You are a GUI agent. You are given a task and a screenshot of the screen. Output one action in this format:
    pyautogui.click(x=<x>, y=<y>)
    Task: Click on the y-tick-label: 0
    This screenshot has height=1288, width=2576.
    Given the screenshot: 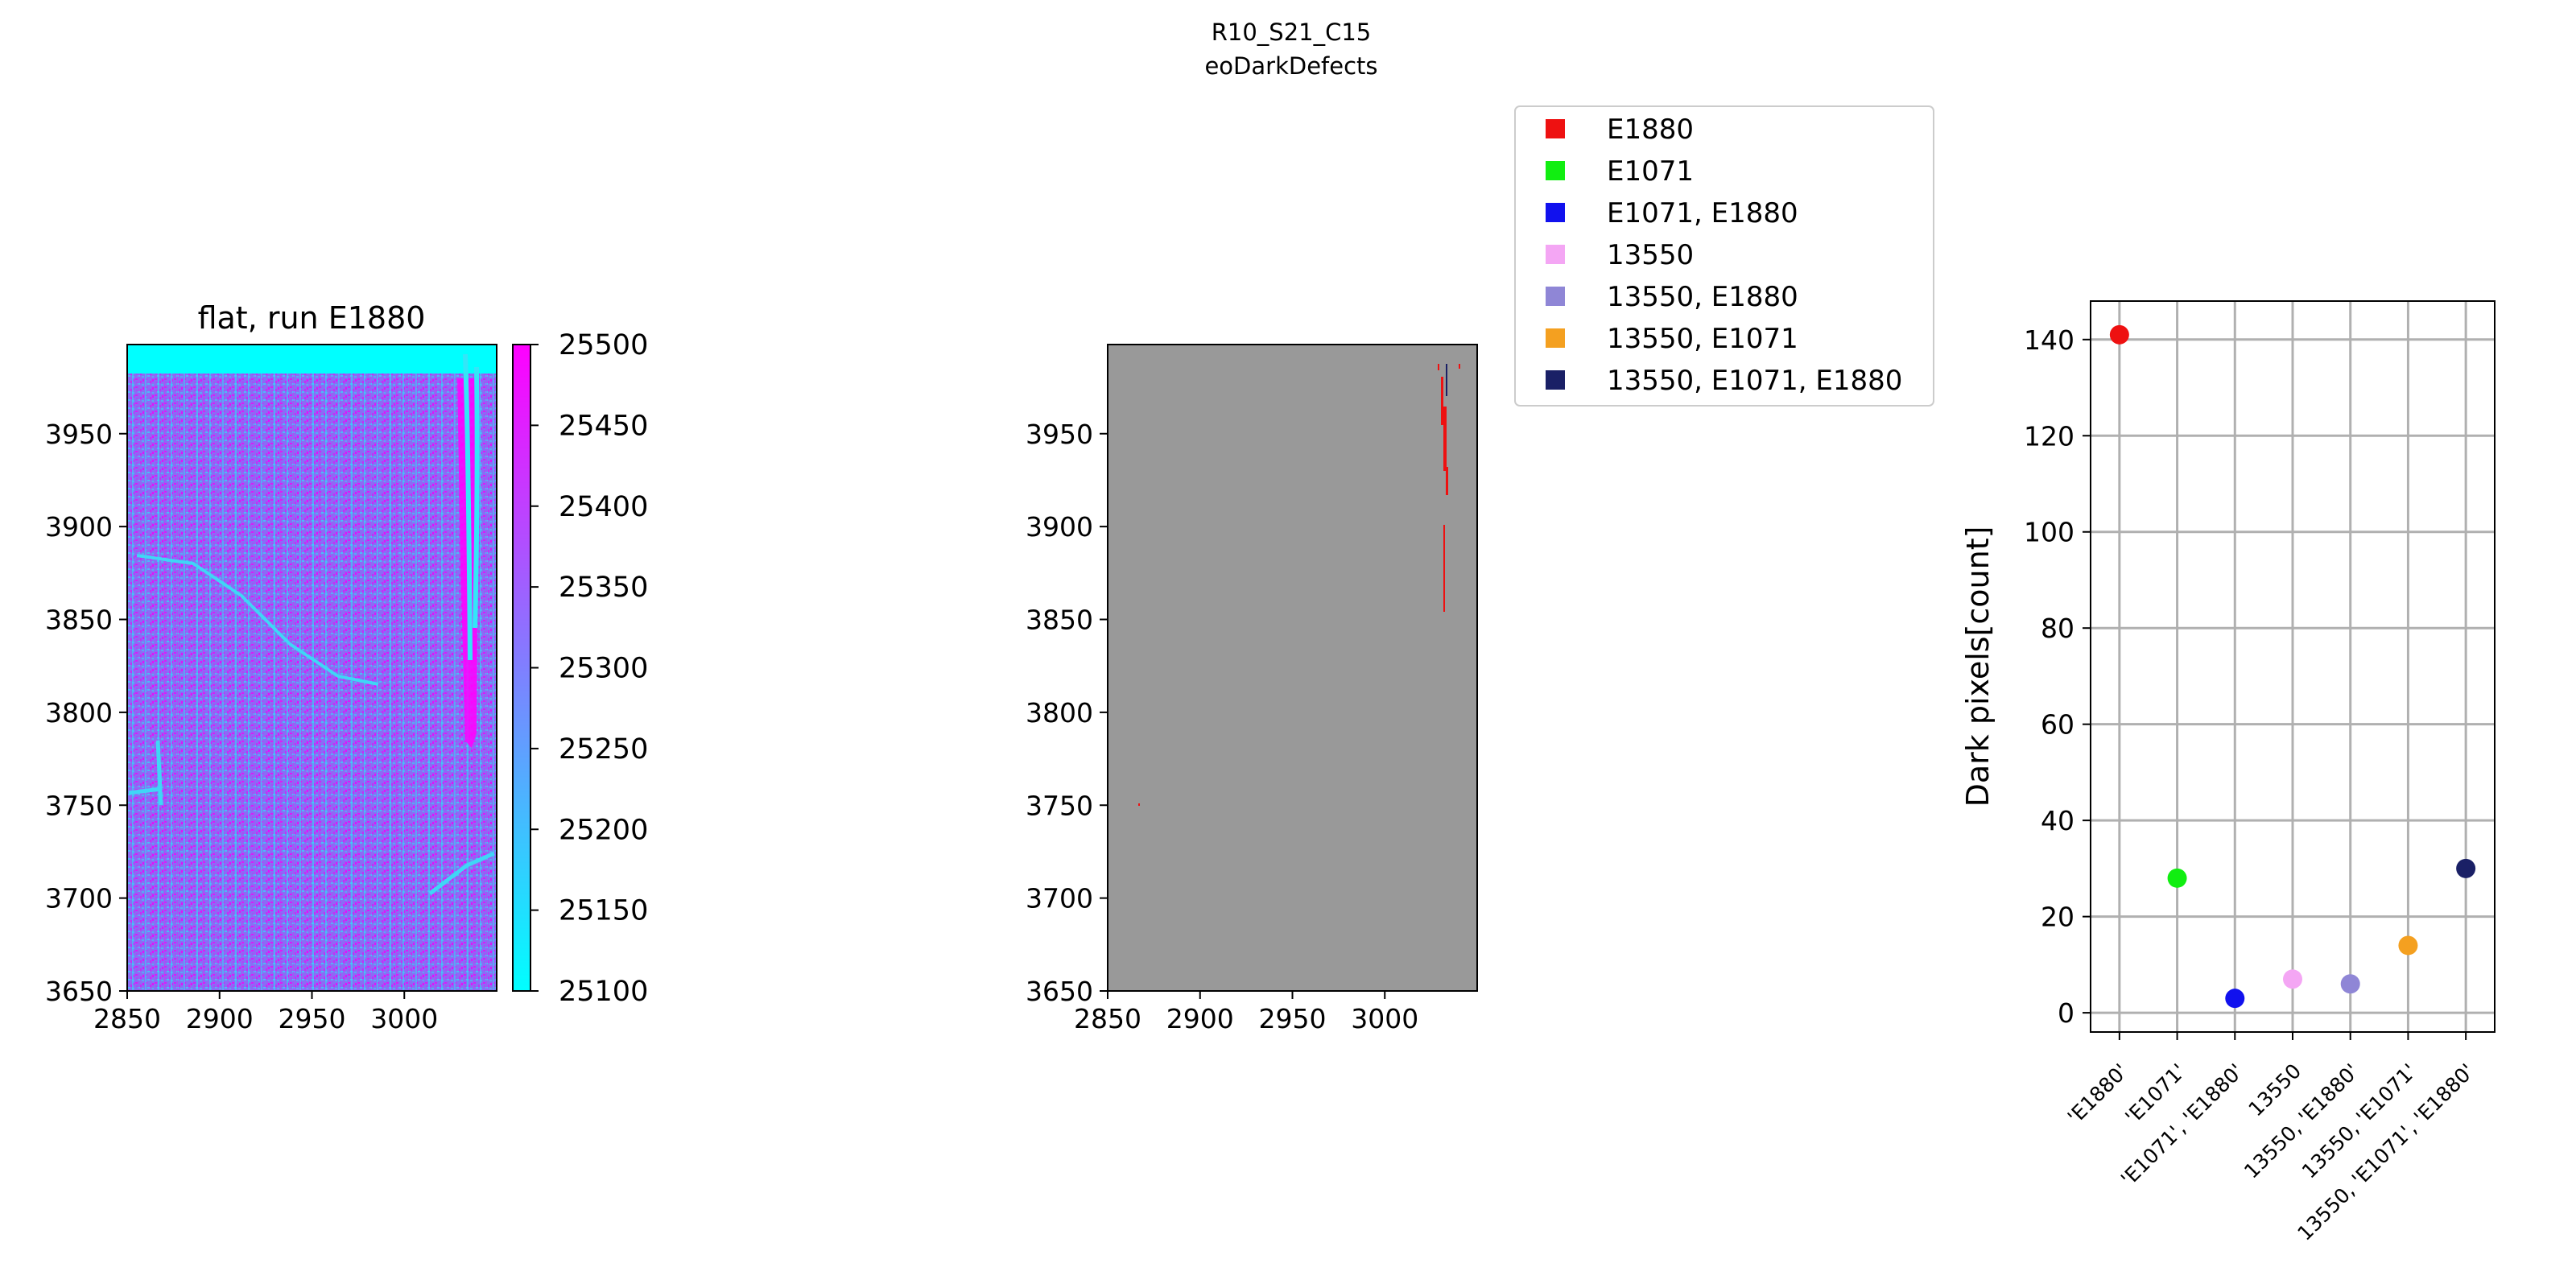 What is the action you would take?
    pyautogui.click(x=2066, y=1013)
    